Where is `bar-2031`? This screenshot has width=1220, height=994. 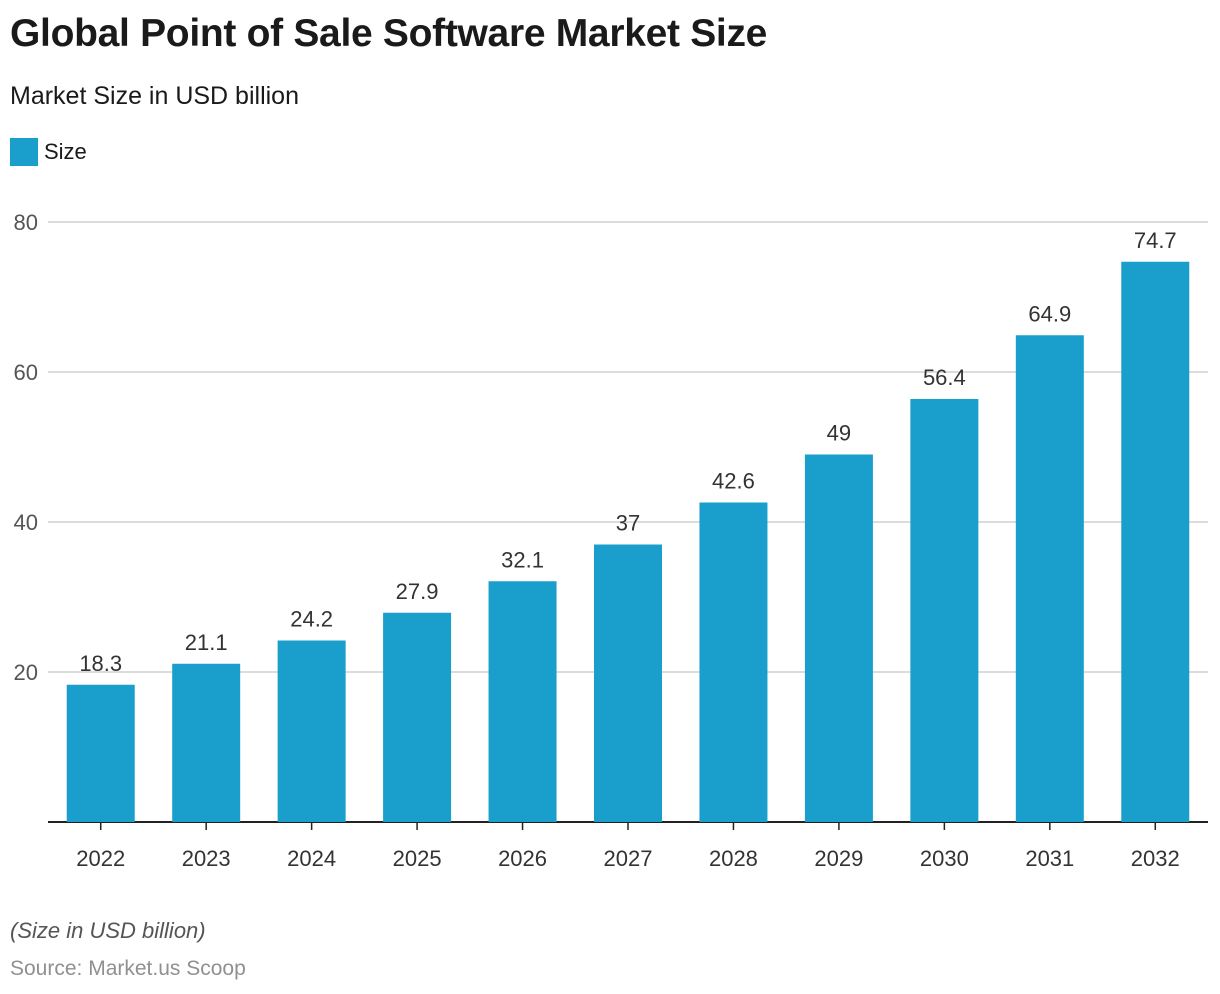 bar-2031 is located at coordinates (1049, 578).